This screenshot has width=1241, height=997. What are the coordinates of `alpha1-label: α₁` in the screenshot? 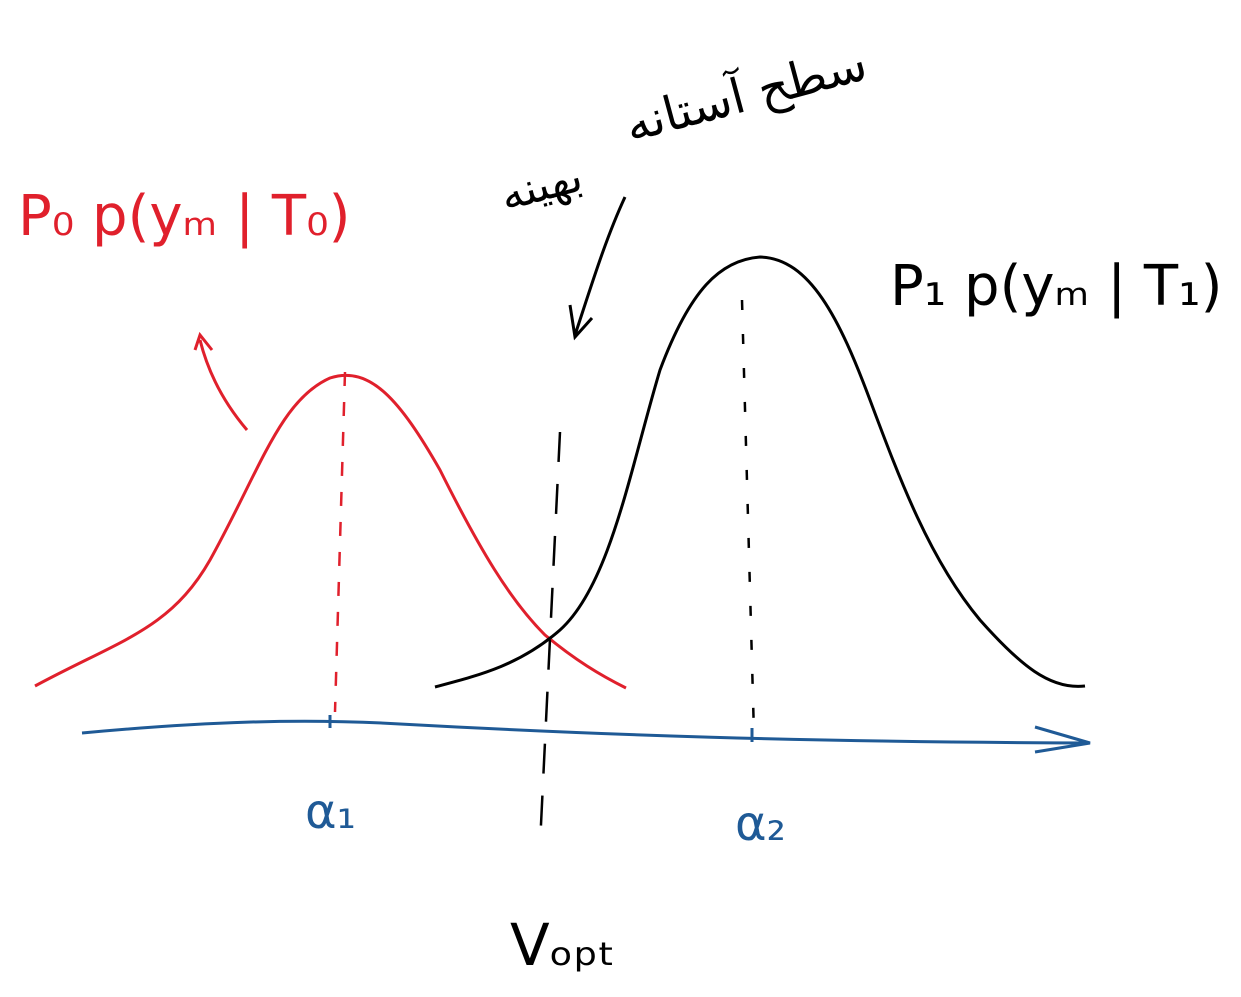 It's located at (330, 812).